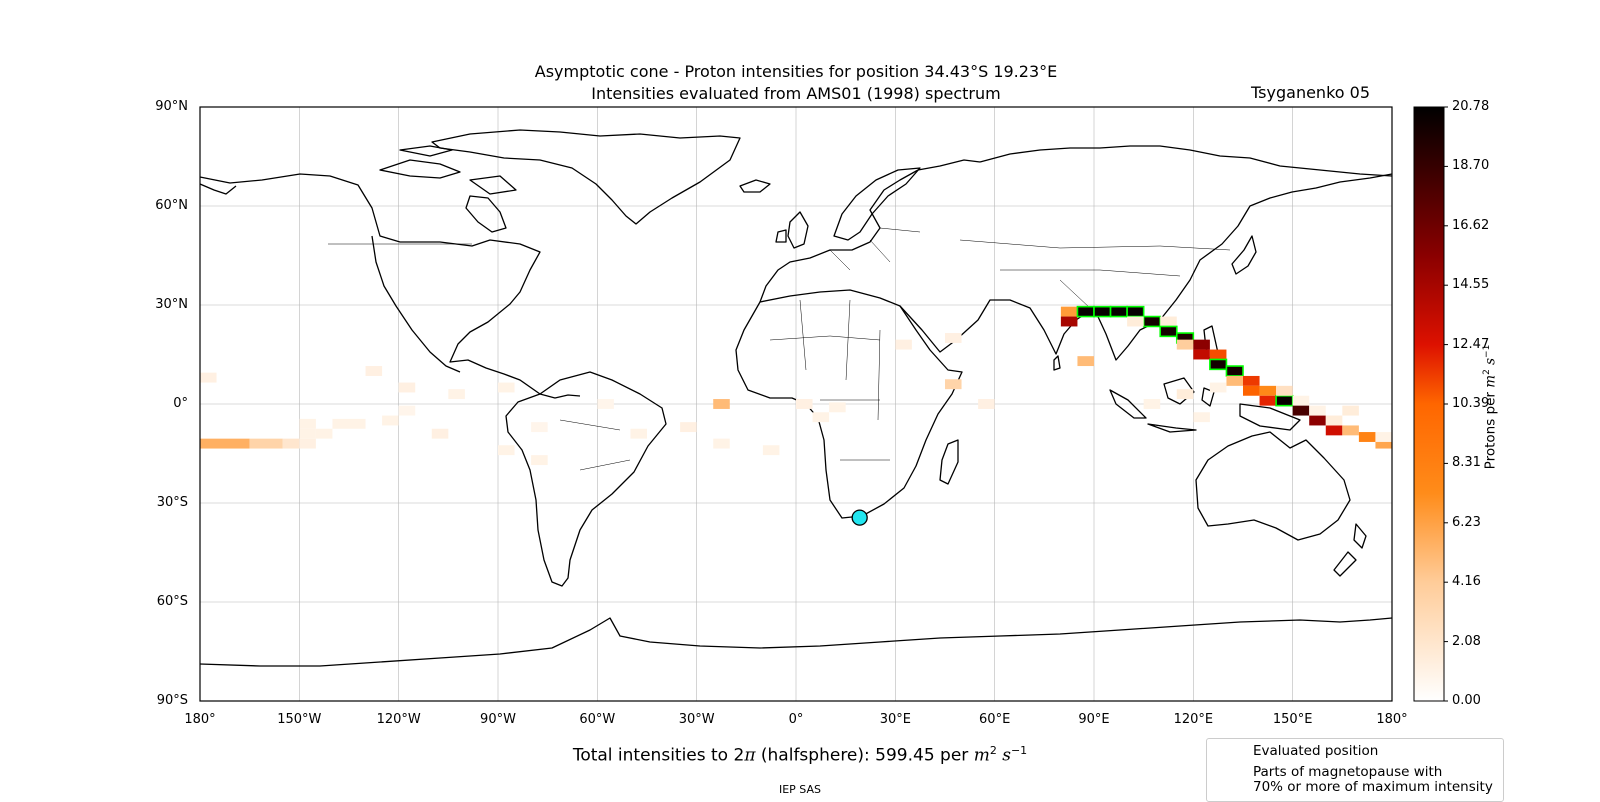 The width and height of the screenshot is (1600, 802). I want to click on colorbar-tick-label: 10.39, so click(1471, 403).